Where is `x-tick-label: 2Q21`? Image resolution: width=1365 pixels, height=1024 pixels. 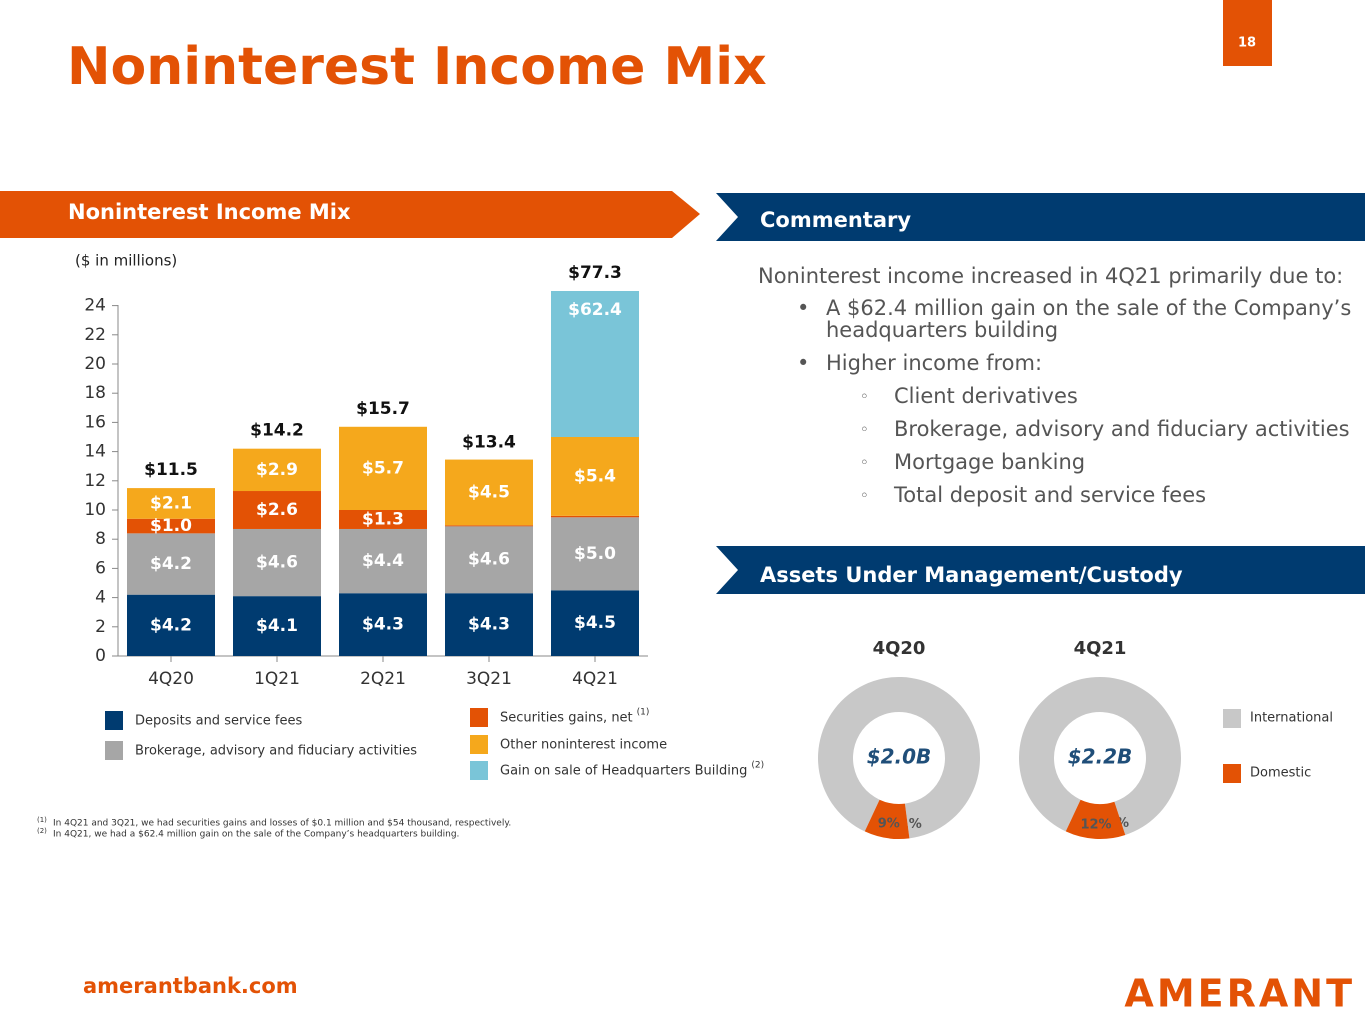
x-tick-label: 2Q21 is located at coordinates (383, 679).